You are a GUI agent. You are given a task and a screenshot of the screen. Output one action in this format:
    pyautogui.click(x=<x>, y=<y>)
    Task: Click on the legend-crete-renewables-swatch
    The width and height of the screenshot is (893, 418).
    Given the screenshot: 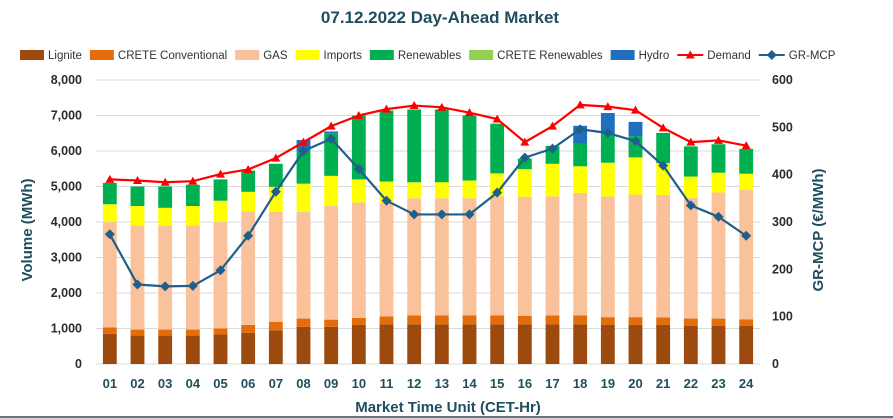 What is the action you would take?
    pyautogui.click(x=481, y=55)
    